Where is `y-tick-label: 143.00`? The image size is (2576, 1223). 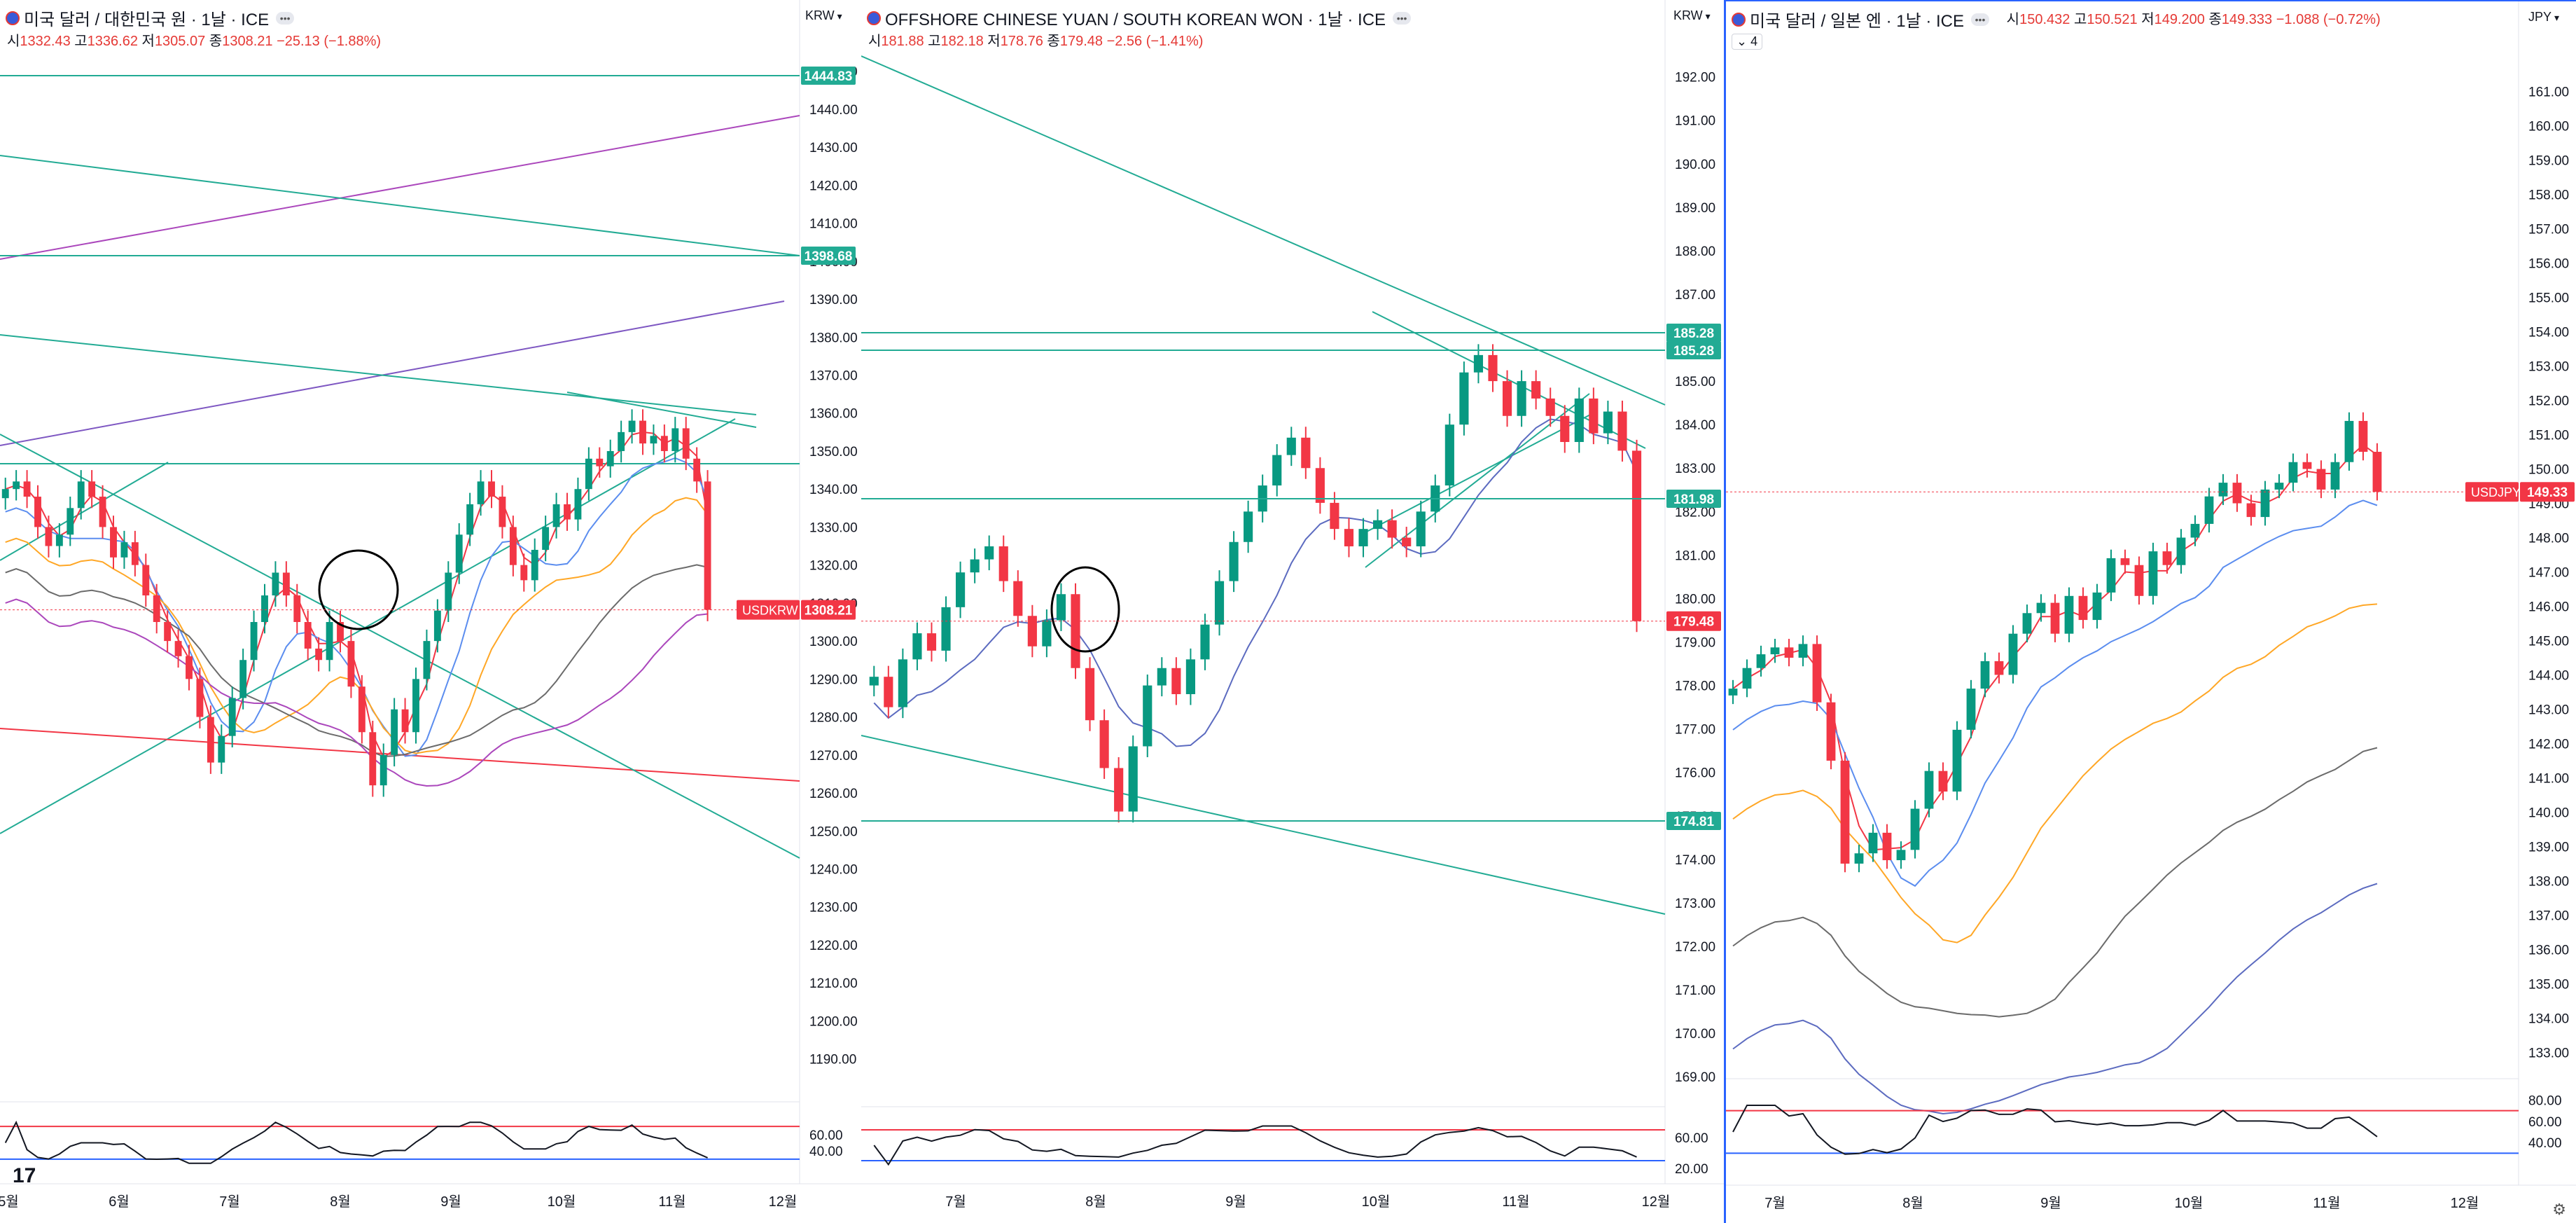
y-tick-label: 143.00 is located at coordinates (2548, 710).